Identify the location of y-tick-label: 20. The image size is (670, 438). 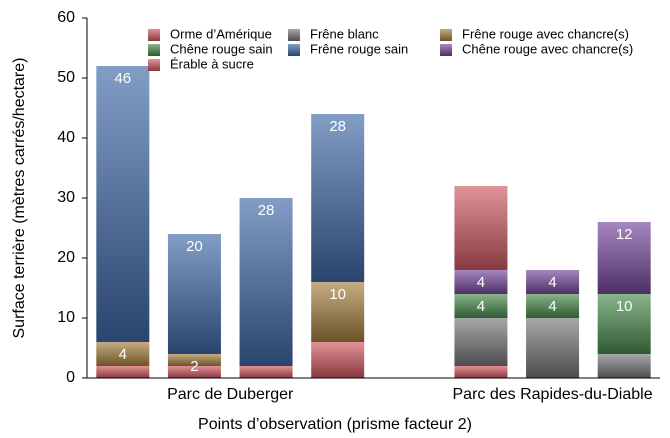
(66, 257).